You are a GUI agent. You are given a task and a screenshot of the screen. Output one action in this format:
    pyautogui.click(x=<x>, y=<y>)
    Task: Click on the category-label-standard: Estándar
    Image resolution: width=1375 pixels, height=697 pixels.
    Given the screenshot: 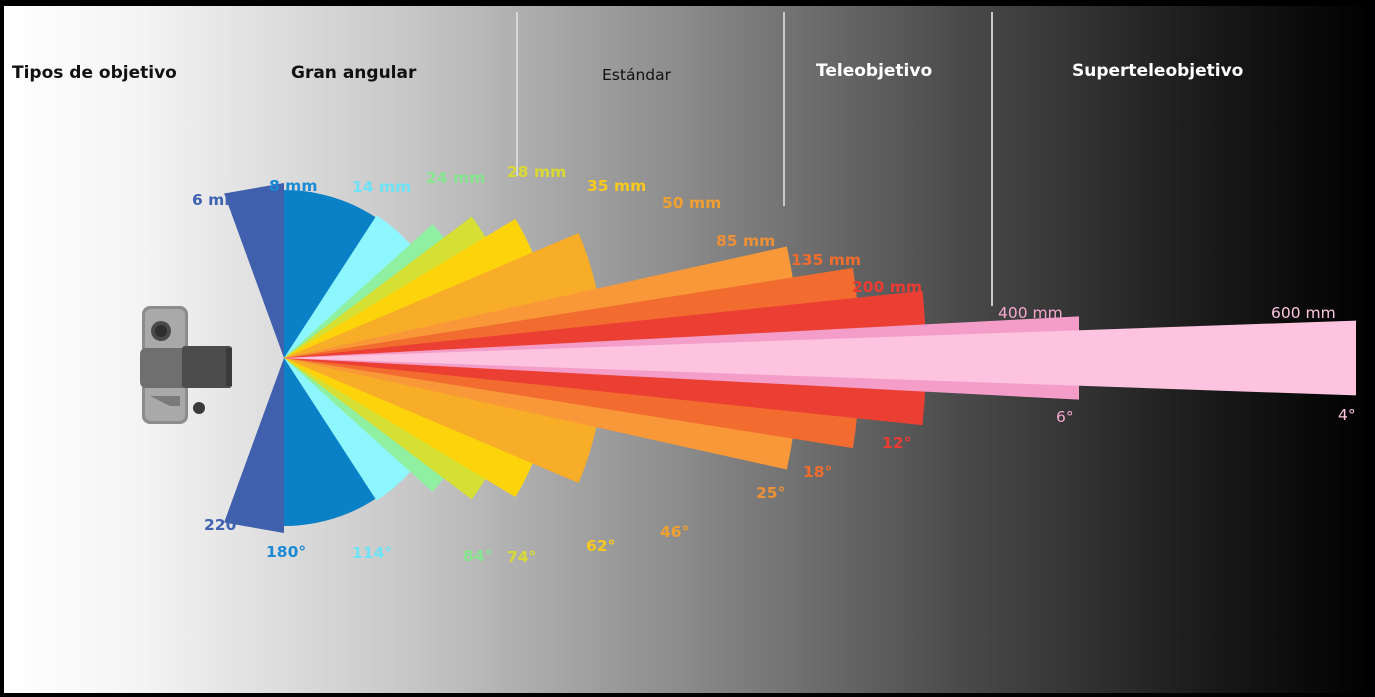 What is the action you would take?
    pyautogui.click(x=637, y=75)
    